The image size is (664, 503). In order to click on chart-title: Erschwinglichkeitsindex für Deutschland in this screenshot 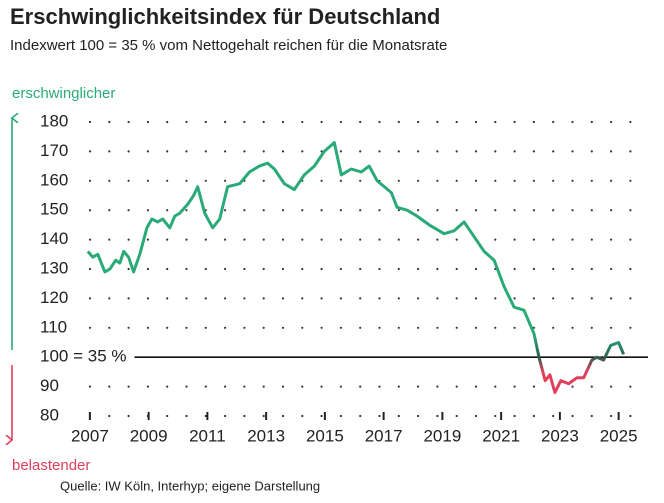, I will do `click(225, 16)`.